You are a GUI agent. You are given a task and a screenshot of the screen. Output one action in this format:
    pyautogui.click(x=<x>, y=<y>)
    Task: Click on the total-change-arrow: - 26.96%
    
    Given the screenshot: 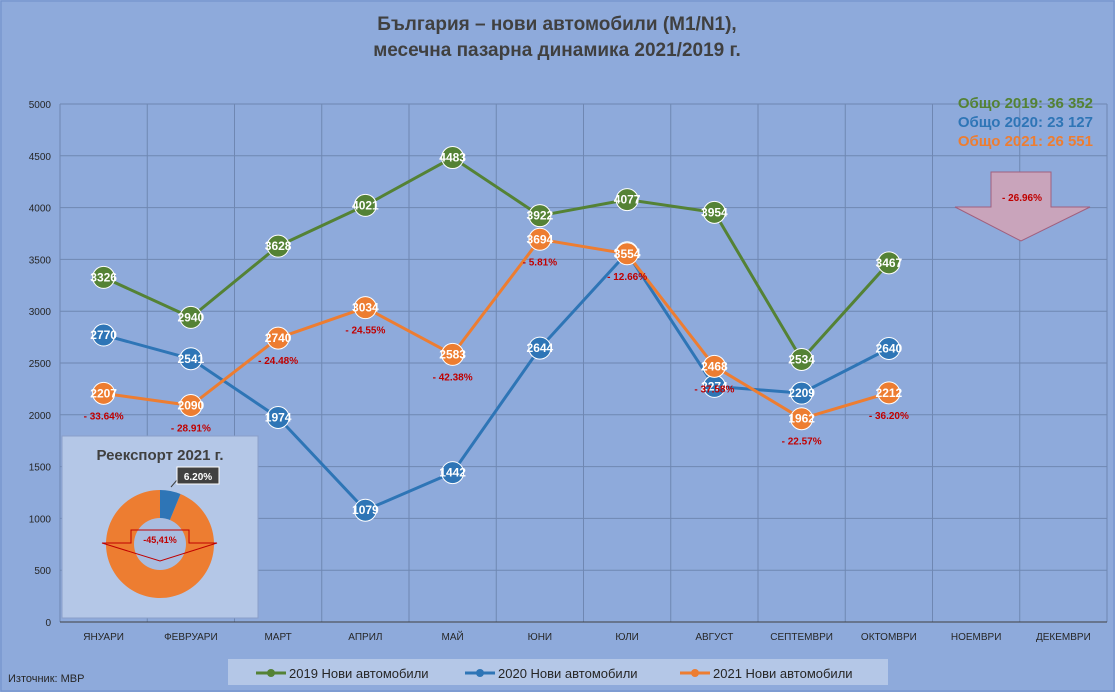 What is the action you would take?
    pyautogui.click(x=1022, y=206)
    